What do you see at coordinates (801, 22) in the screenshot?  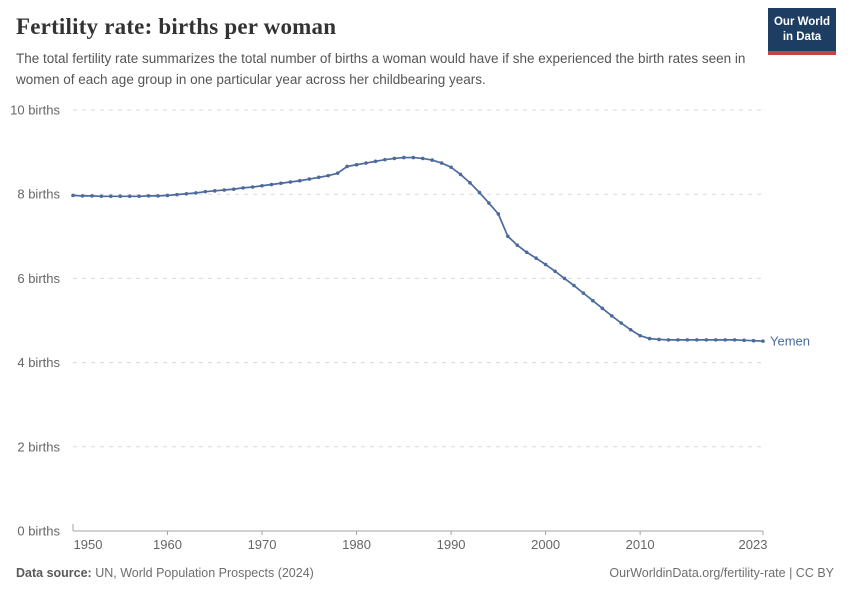 I see `owid-logo-line1: Our World` at bounding box center [801, 22].